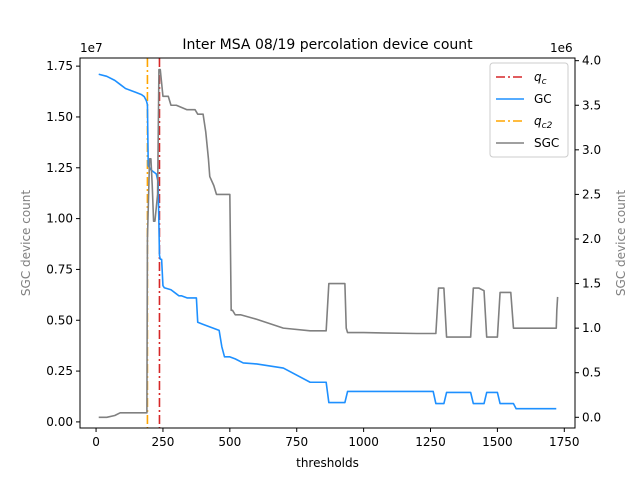  I want to click on right-y-tick-label: 3.5, so click(591, 105).